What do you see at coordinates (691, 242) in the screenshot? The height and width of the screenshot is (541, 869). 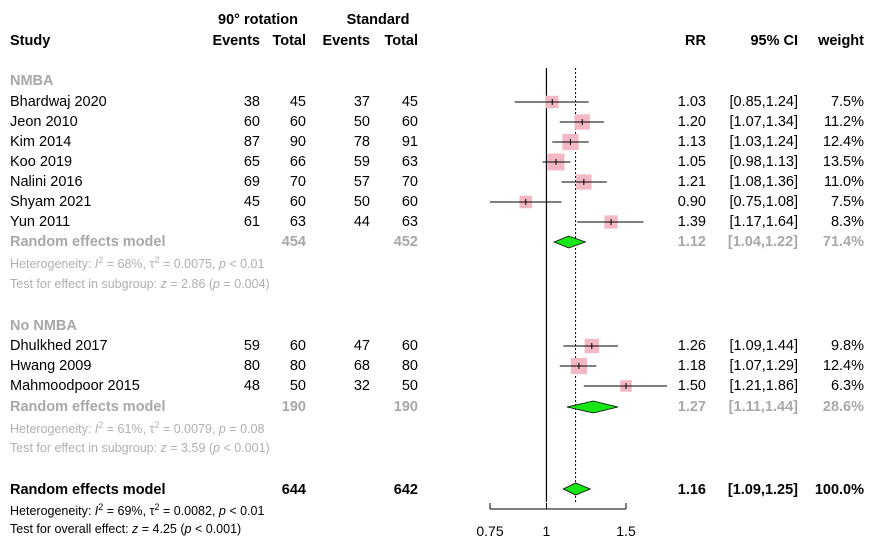 I see `rr-value: 1.12` at bounding box center [691, 242].